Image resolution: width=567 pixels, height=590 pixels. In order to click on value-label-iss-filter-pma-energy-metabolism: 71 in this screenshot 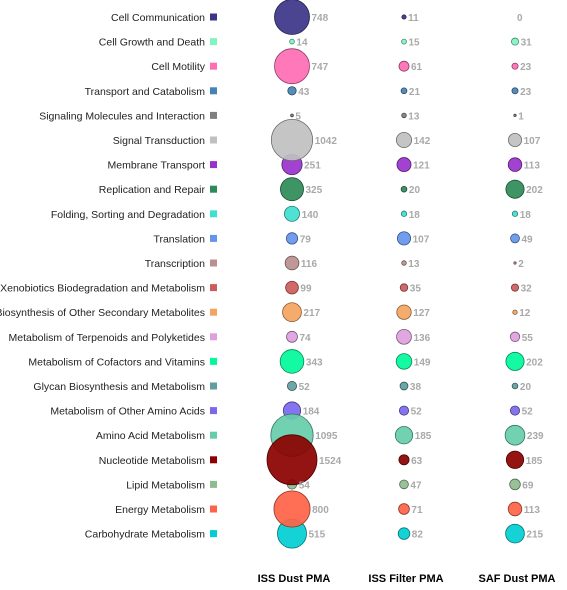, I will do `click(417, 510)`.